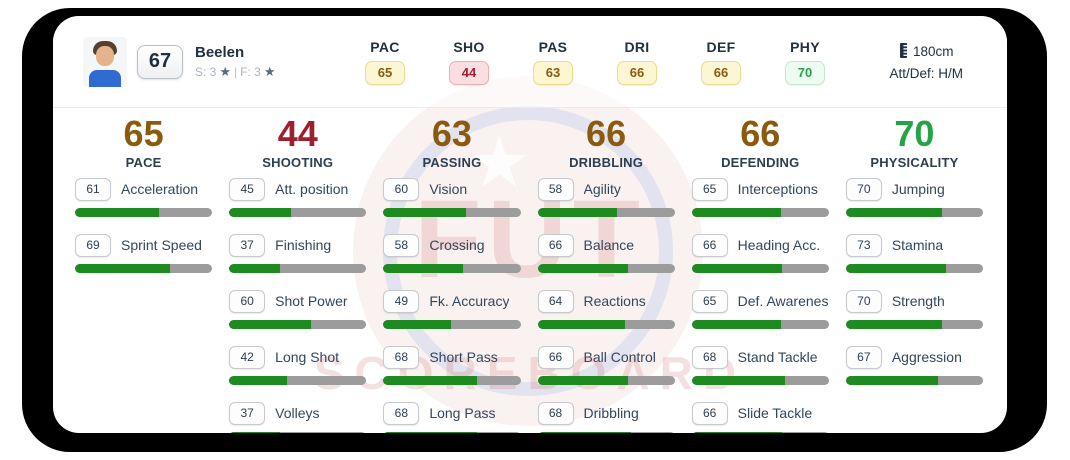 The image size is (1070, 460). I want to click on stat-label: Finishing, so click(303, 245).